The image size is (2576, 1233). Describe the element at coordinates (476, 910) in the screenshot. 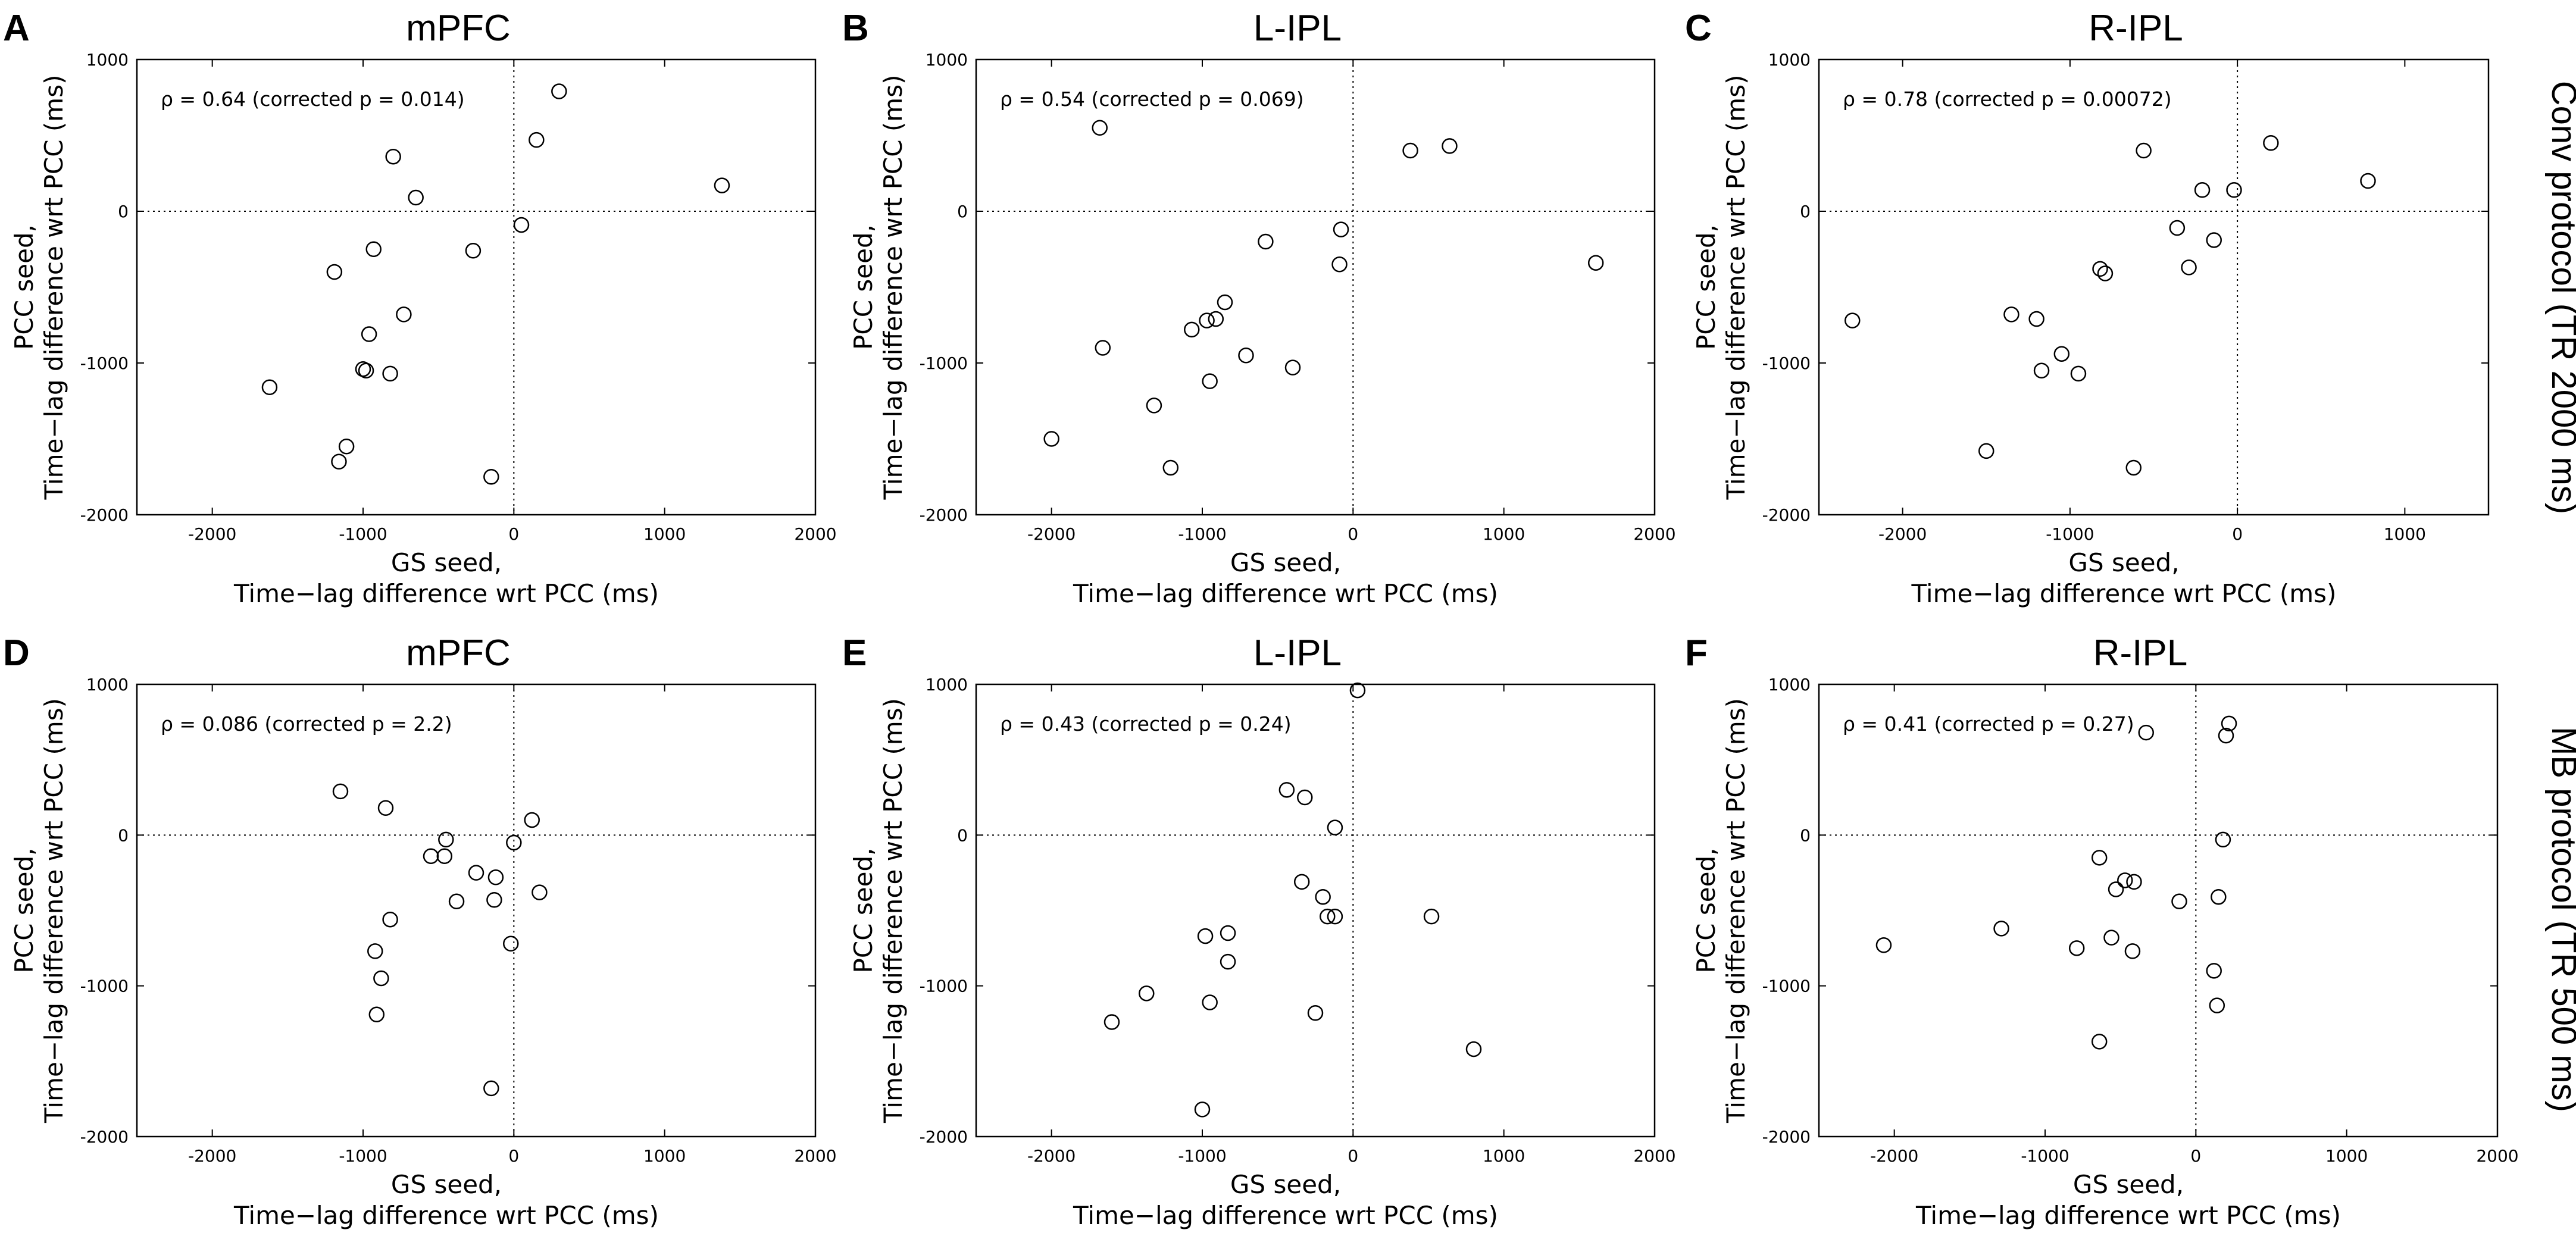

I see `panel-d-frame` at that location.